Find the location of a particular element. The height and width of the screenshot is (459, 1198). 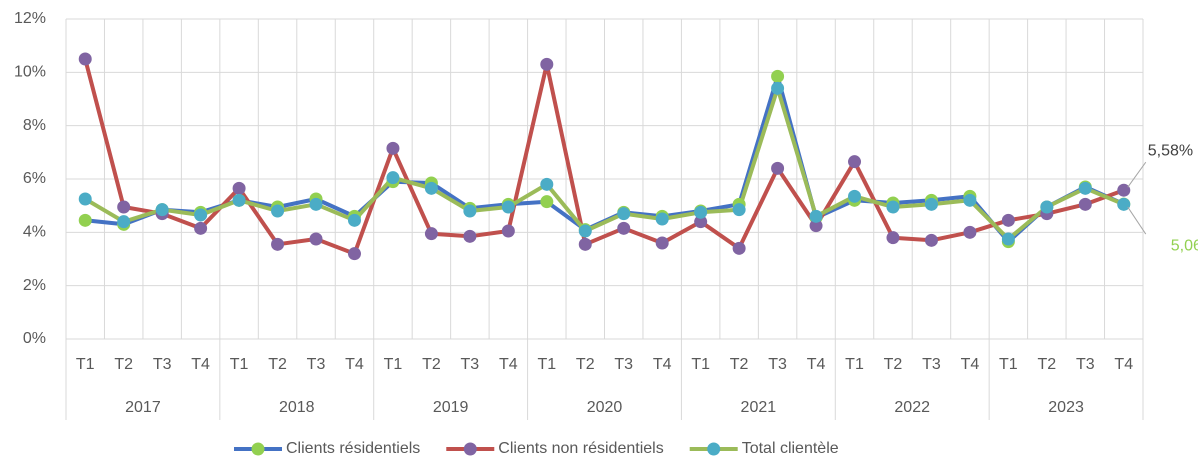

group-label: 2018 is located at coordinates (297, 407).